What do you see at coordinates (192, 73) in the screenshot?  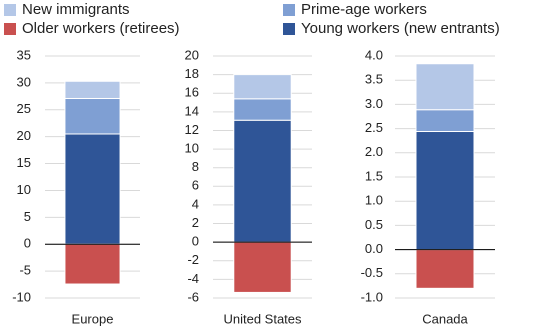 I see `y-tick-label: 18` at bounding box center [192, 73].